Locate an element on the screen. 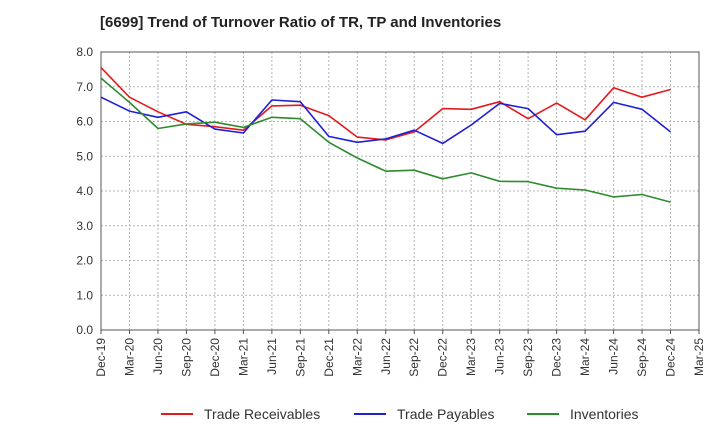  x-tick-label: Dec-21 is located at coordinates (329, 357).